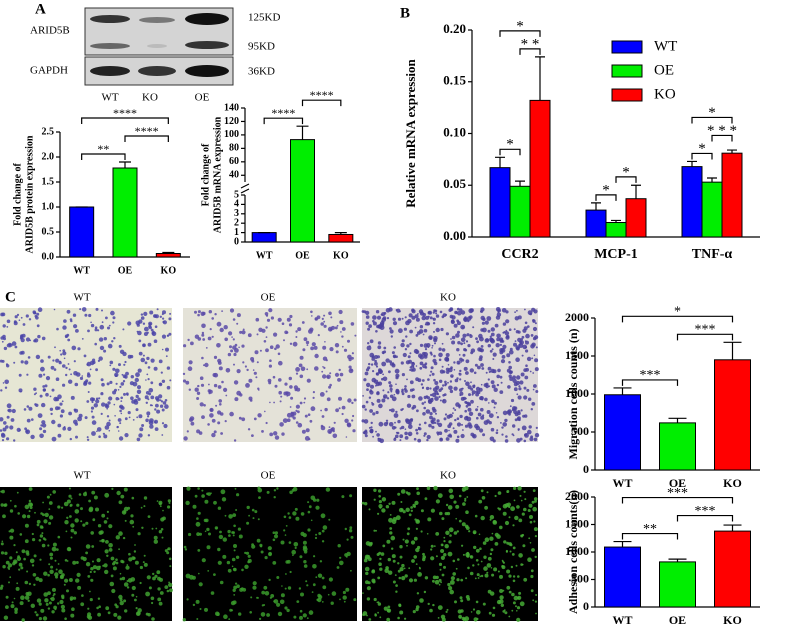 Image resolution: width=787 pixels, height=634 pixels. What do you see at coordinates (231, 107) in the screenshot?
I see `y-tick-label: 140` at bounding box center [231, 107].